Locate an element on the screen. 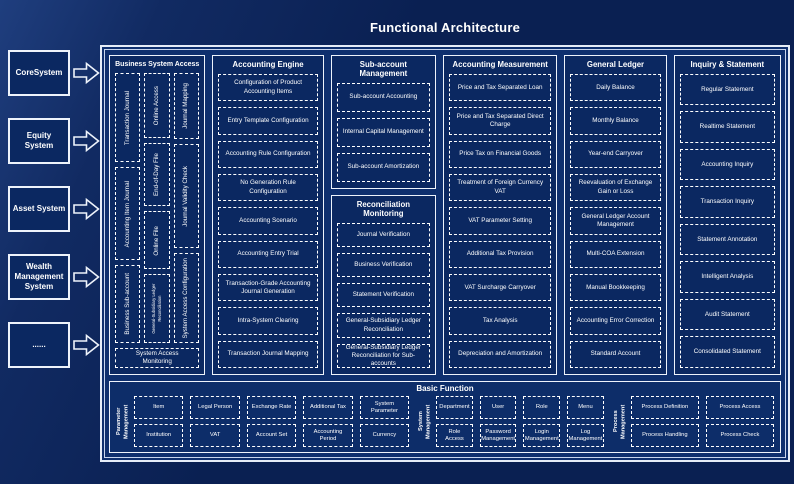  function-item-intra-system-clearing: Intra-System Clearing is located at coordinates (268, 321).